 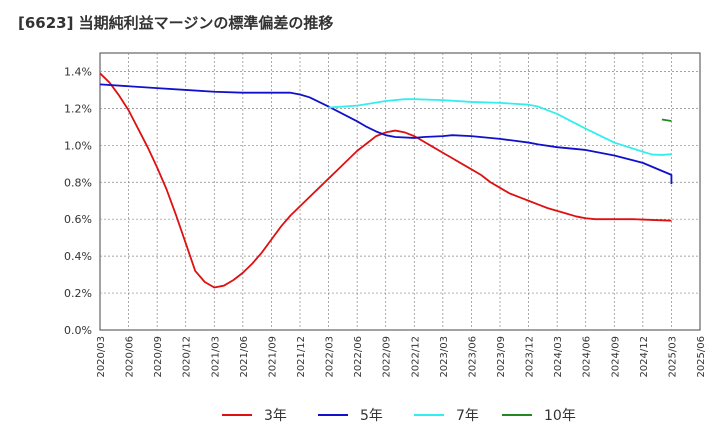 What do you see at coordinates (176, 23) in the screenshot?
I see `chart-title: [6623] 当期純利益マージンの標準偏差の推移` at bounding box center [176, 23].